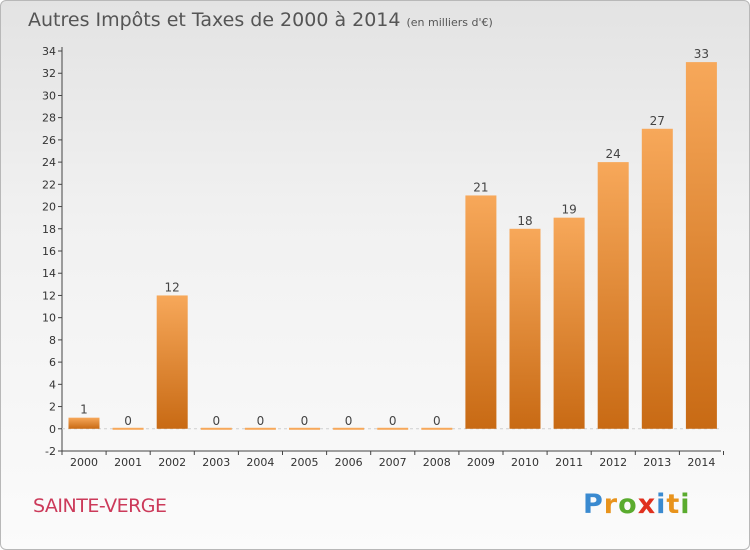 This screenshot has height=550, width=750. Describe the element at coordinates (49, 184) in the screenshot. I see `y-tick-label: 22` at that location.